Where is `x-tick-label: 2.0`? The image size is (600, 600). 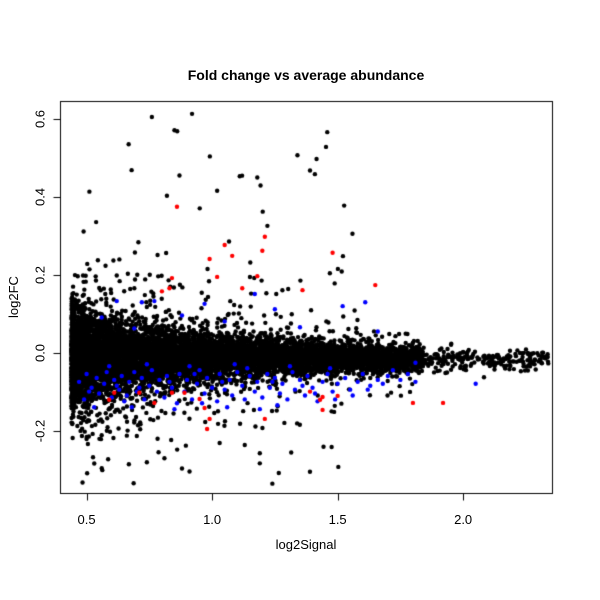 x-tick-label: 2.0 is located at coordinates (463, 519).